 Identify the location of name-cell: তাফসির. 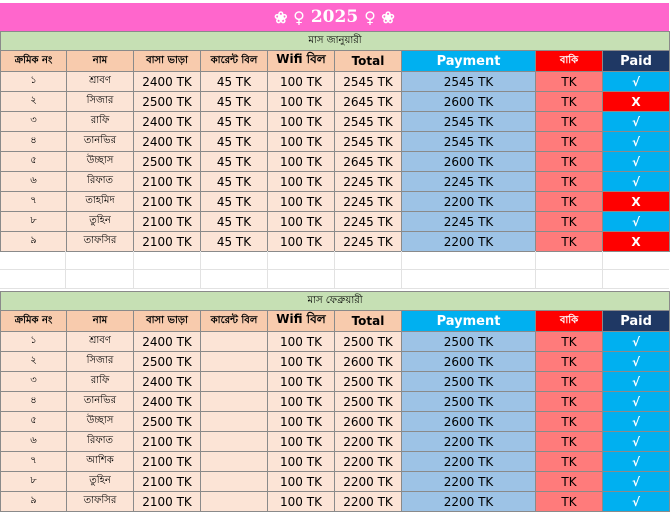
(100, 501).